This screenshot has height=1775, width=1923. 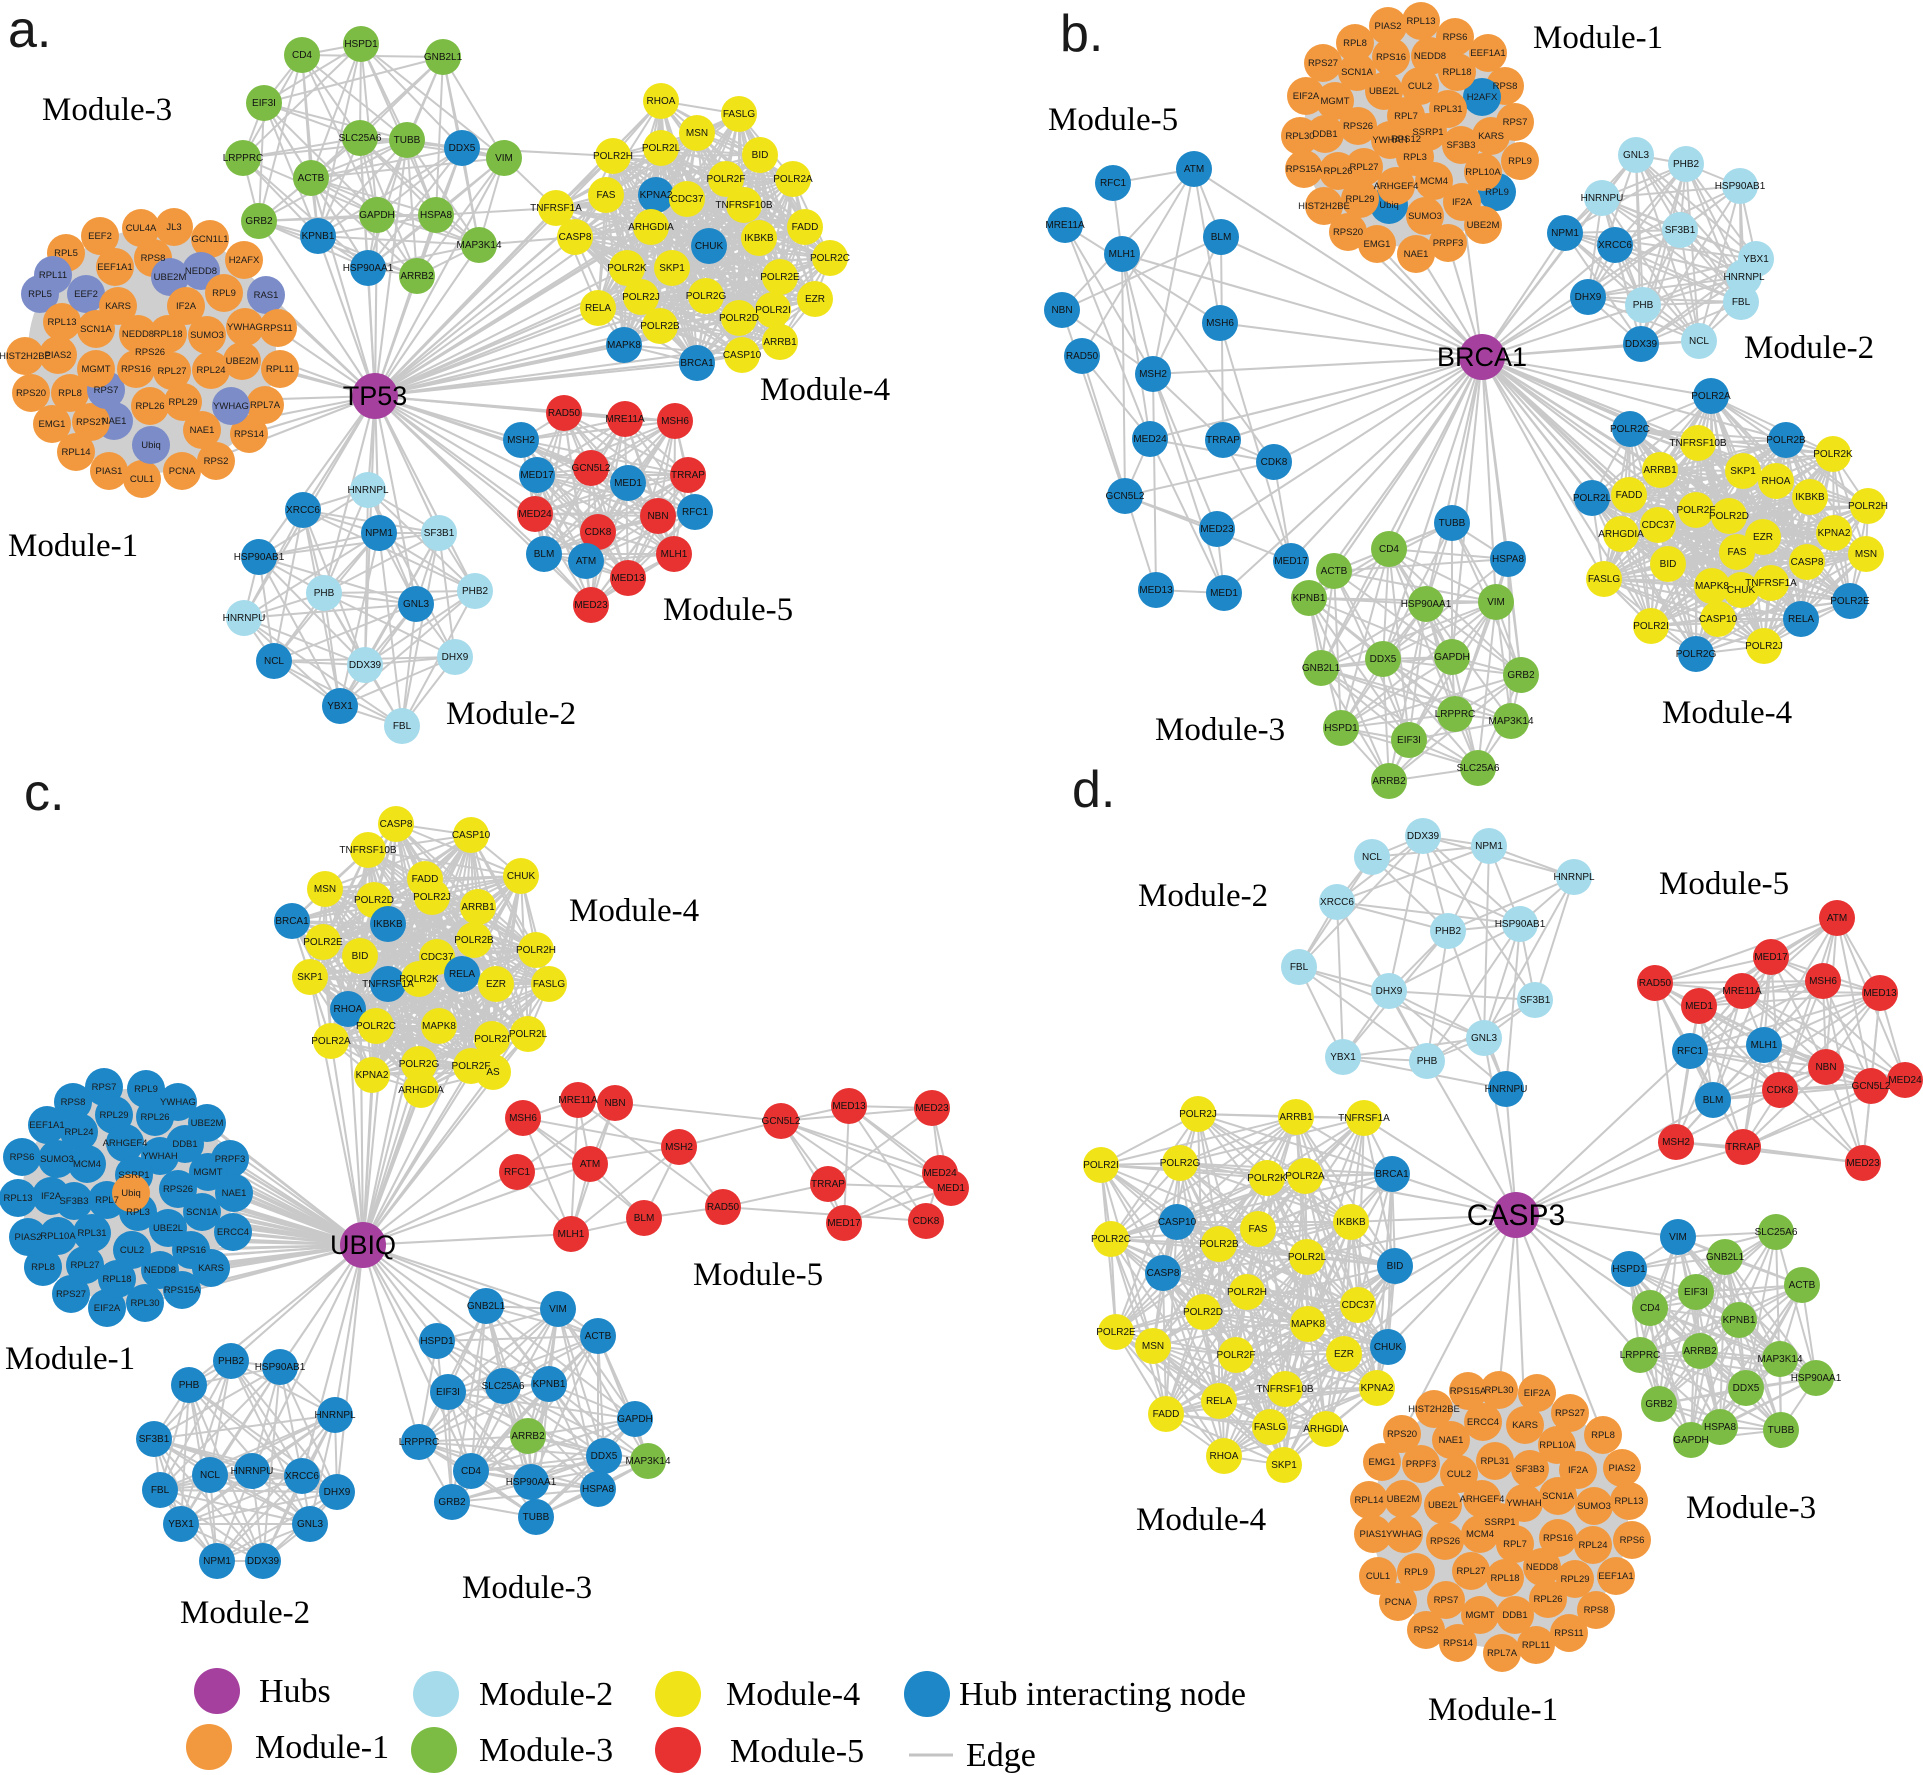 What do you see at coordinates (249, 434) in the screenshot?
I see `svg-text: RPS14` at bounding box center [249, 434].